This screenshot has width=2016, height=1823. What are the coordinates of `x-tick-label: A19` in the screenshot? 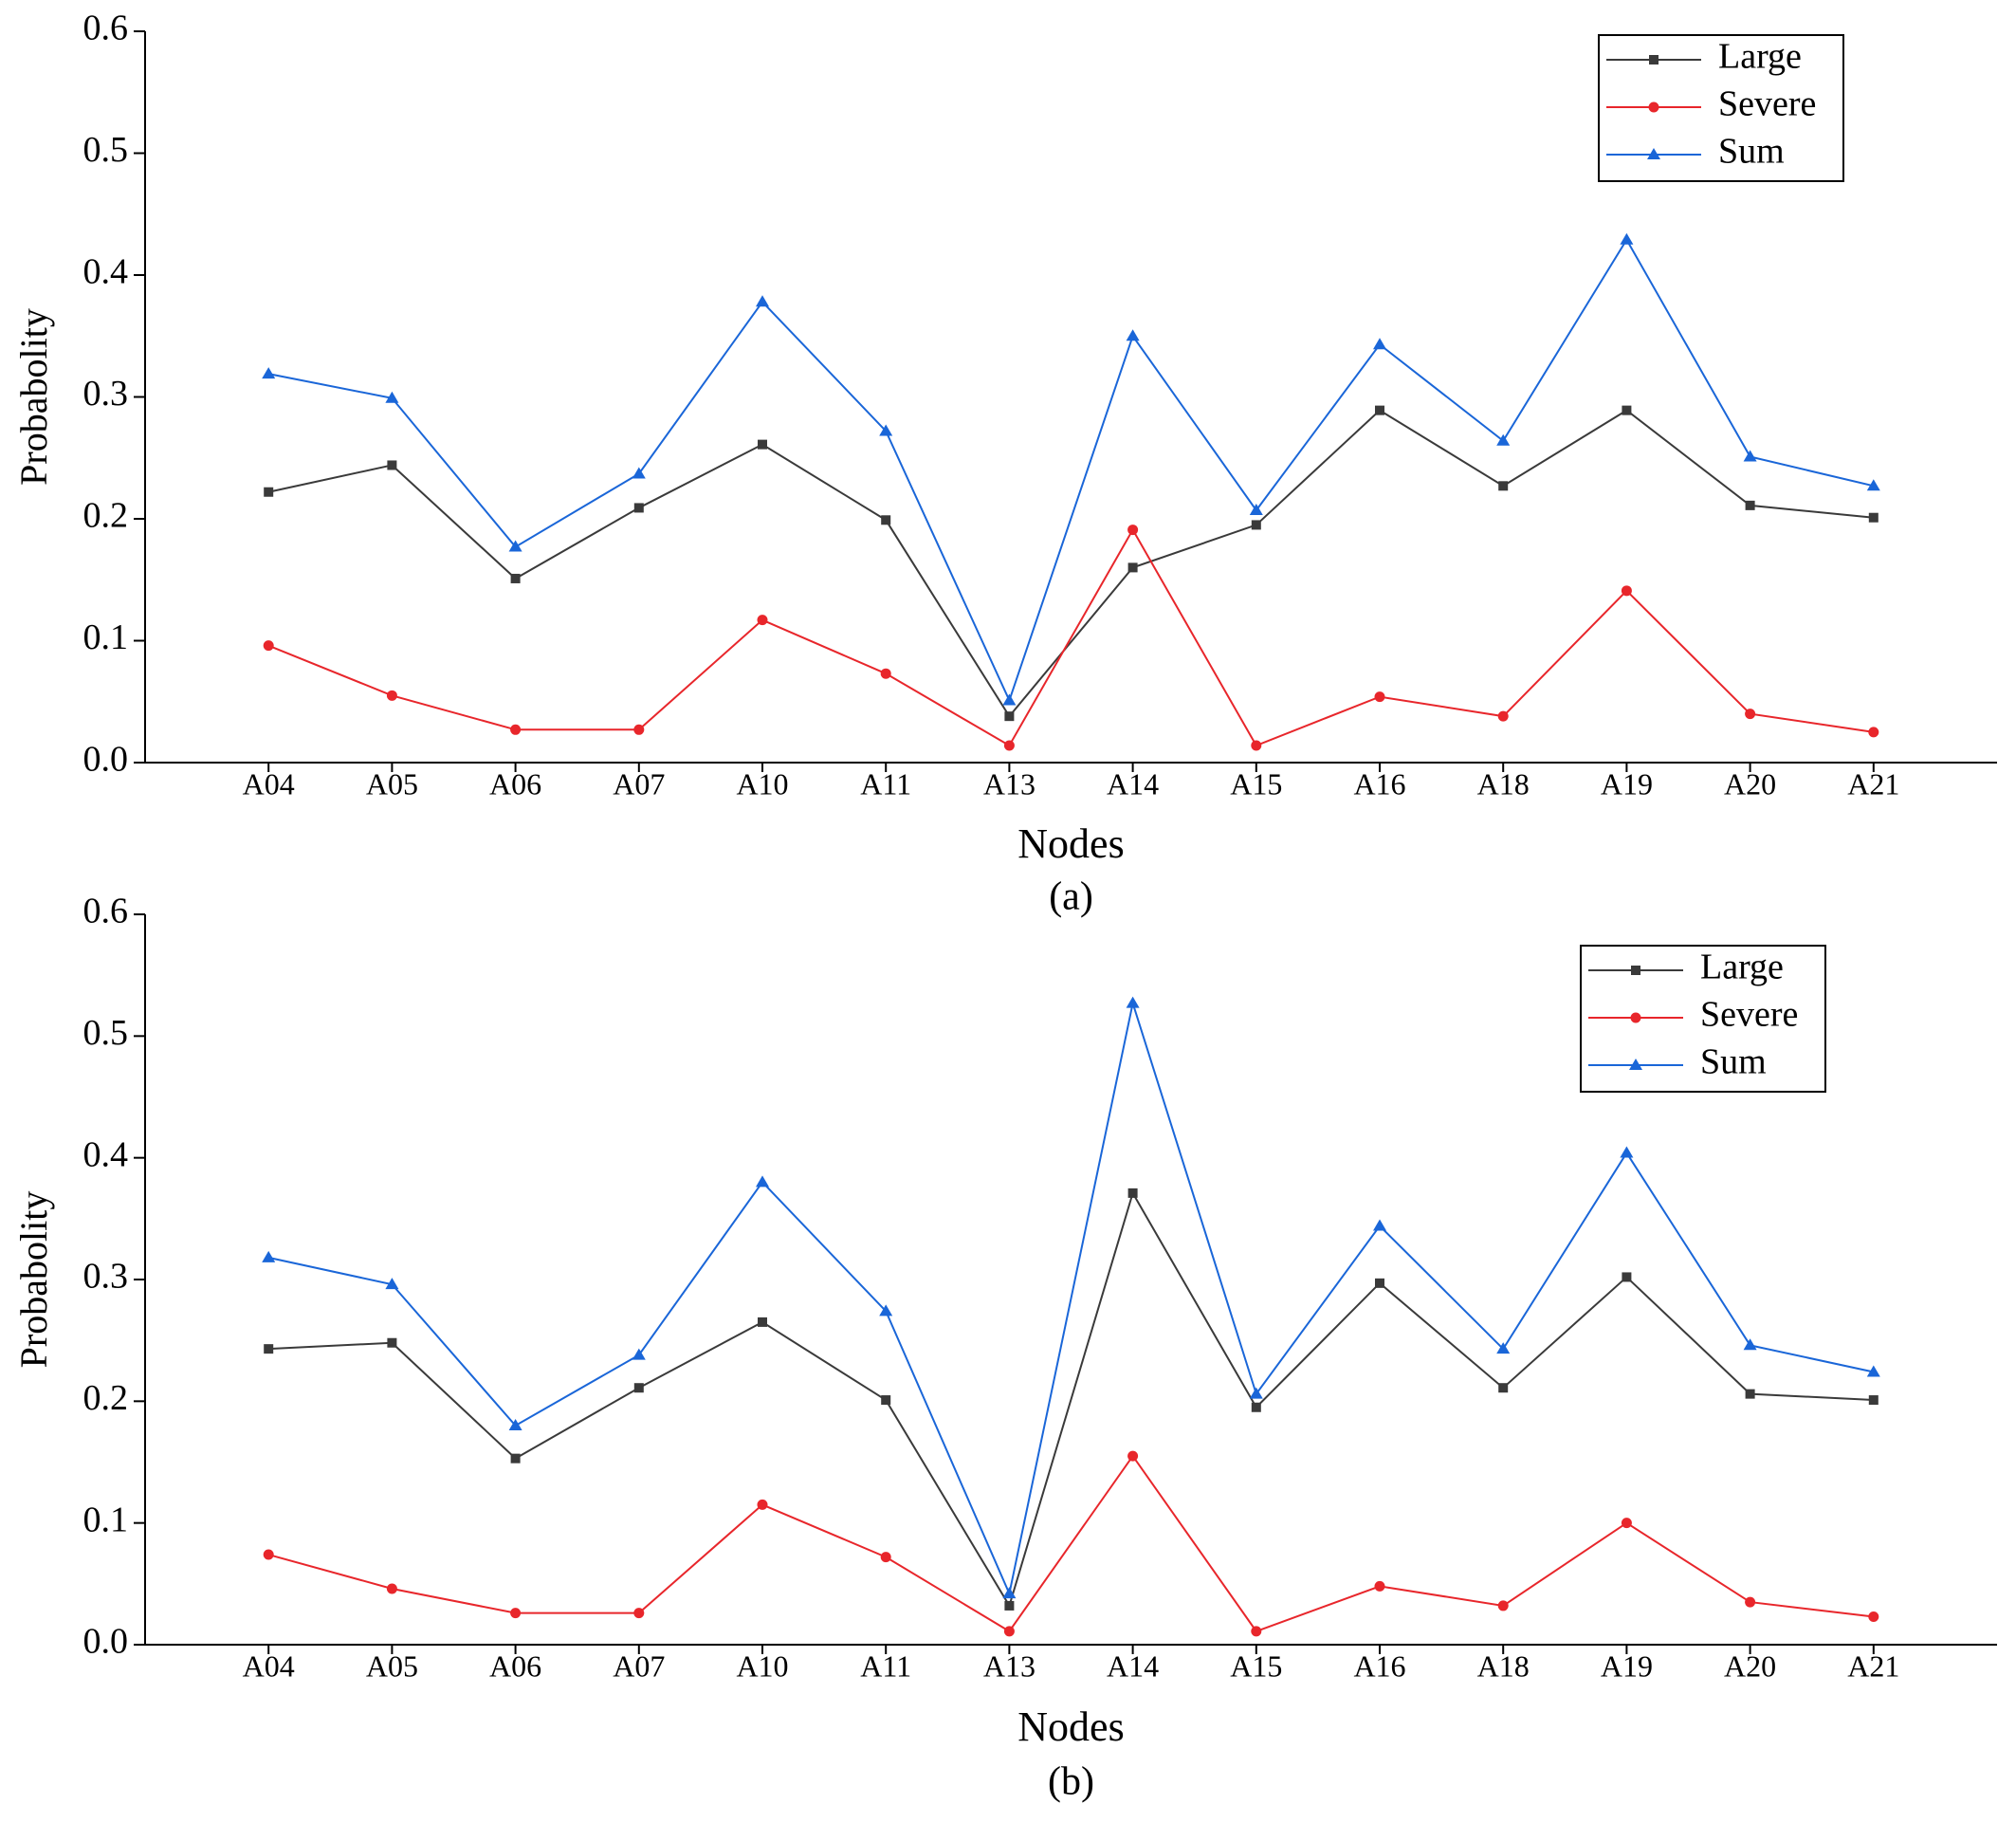 It's located at (1627, 783).